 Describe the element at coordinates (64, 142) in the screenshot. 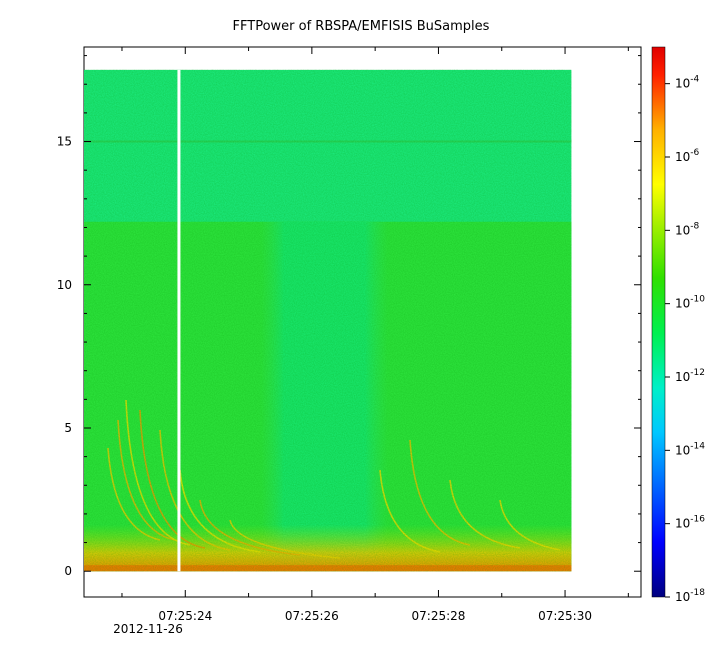

I see `y-tick-label: 15` at that location.